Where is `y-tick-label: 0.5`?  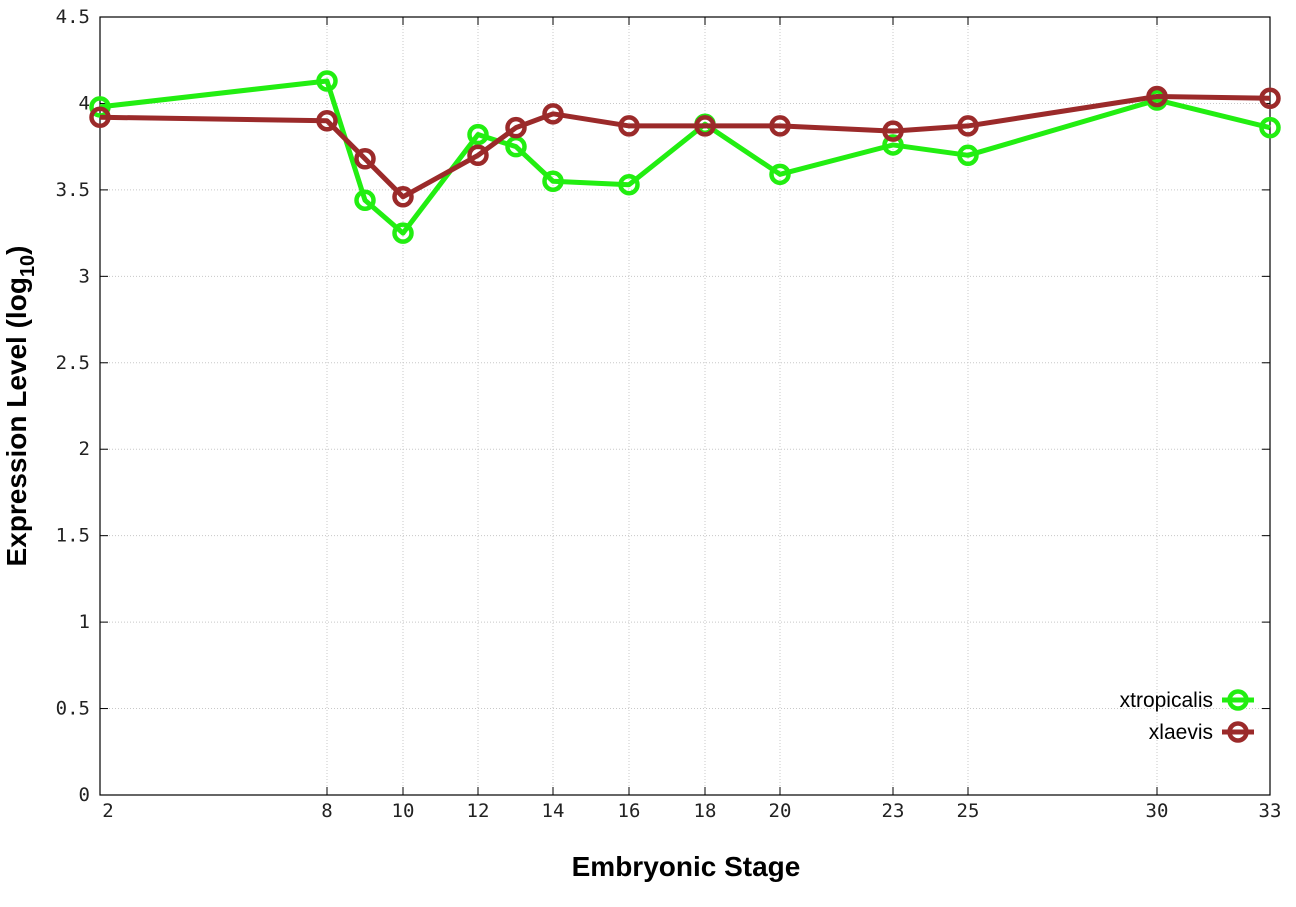 y-tick-label: 0.5 is located at coordinates (73, 709).